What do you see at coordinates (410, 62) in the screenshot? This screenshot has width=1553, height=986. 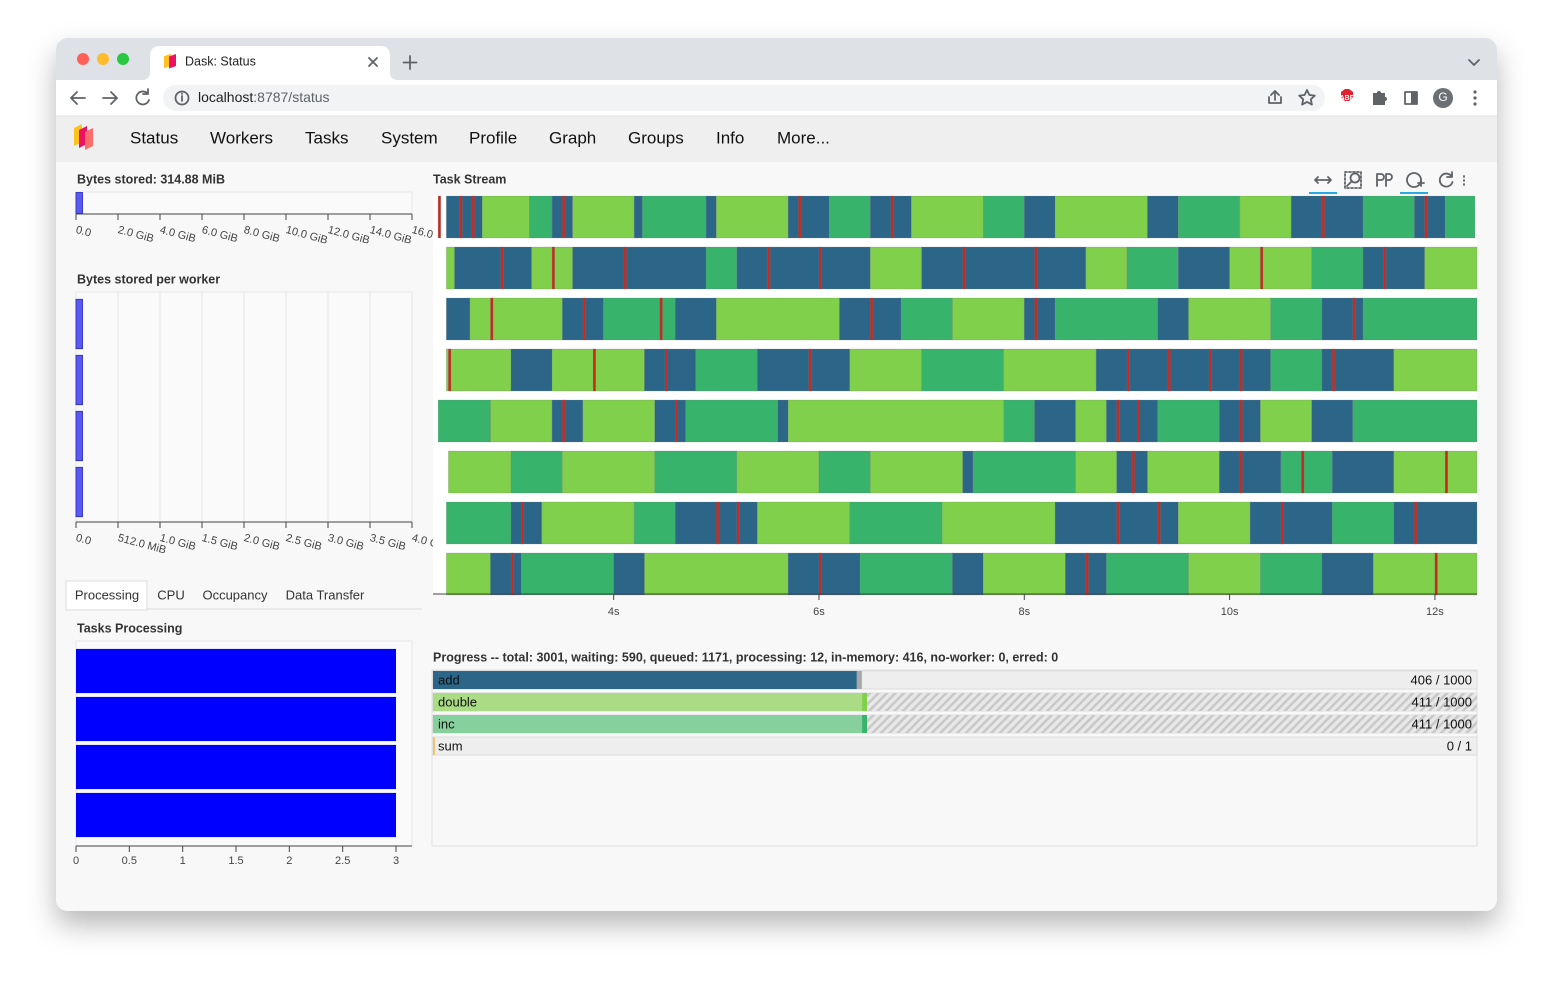 I see `new-tab` at bounding box center [410, 62].